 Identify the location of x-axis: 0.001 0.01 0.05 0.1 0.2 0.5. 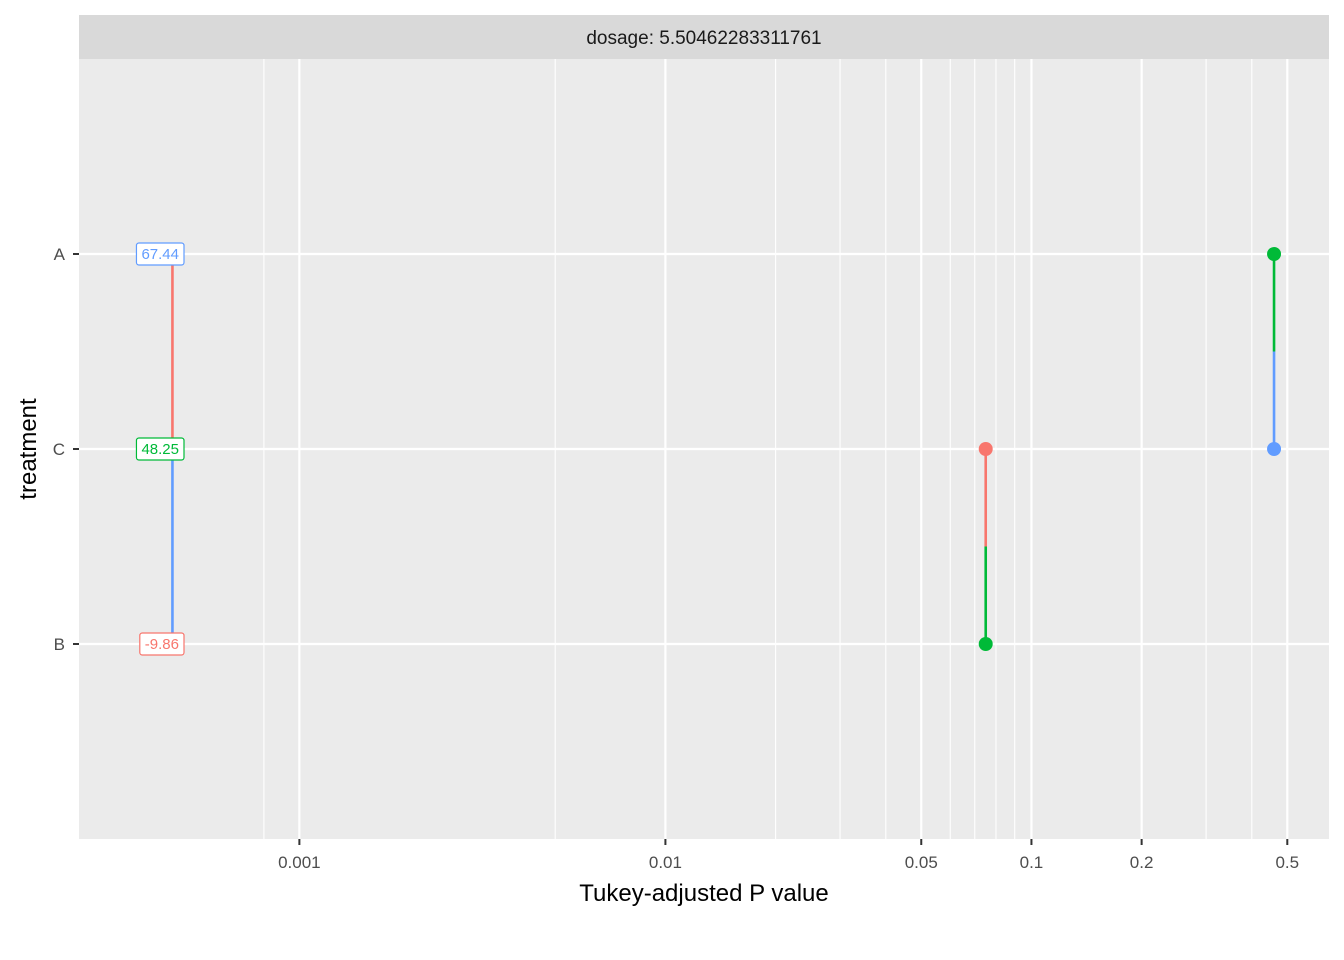
(788, 855).